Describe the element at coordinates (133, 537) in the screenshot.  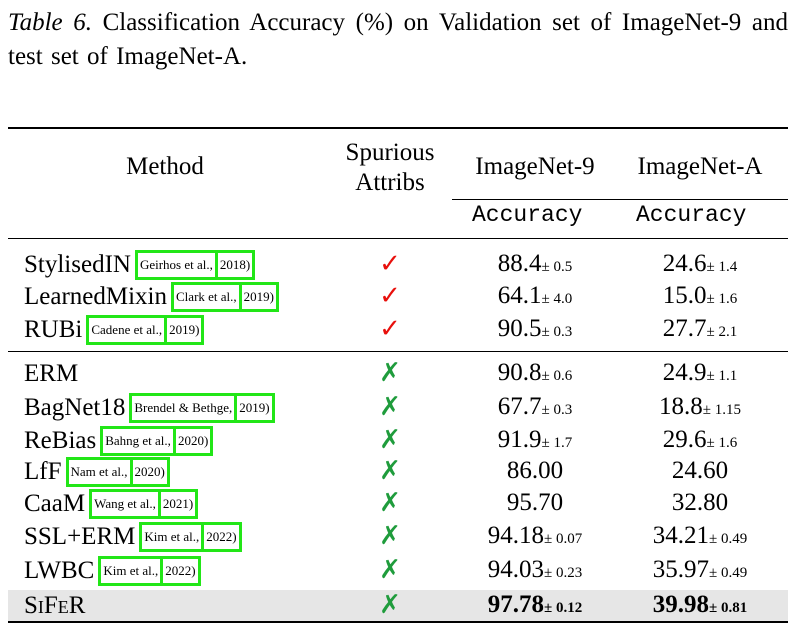
I see `method-cell: SSL+ERM Kim et al., 2022)` at that location.